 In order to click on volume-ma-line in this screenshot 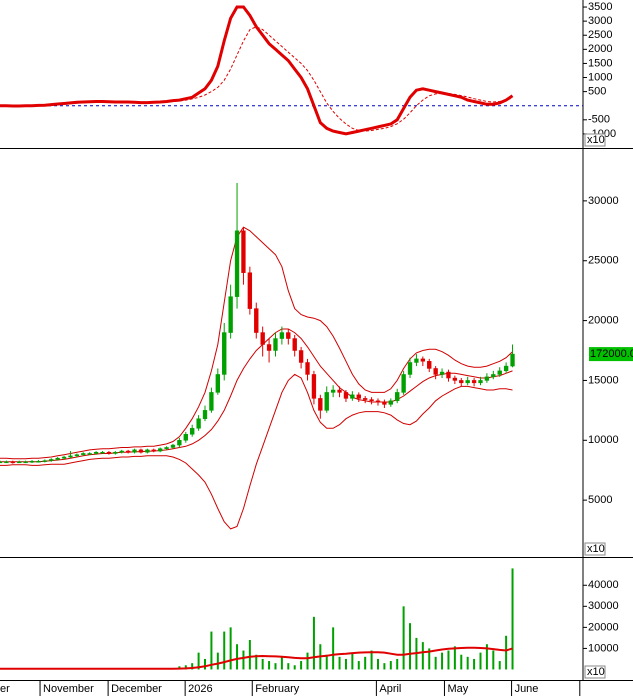, I will do `click(256, 658)`.